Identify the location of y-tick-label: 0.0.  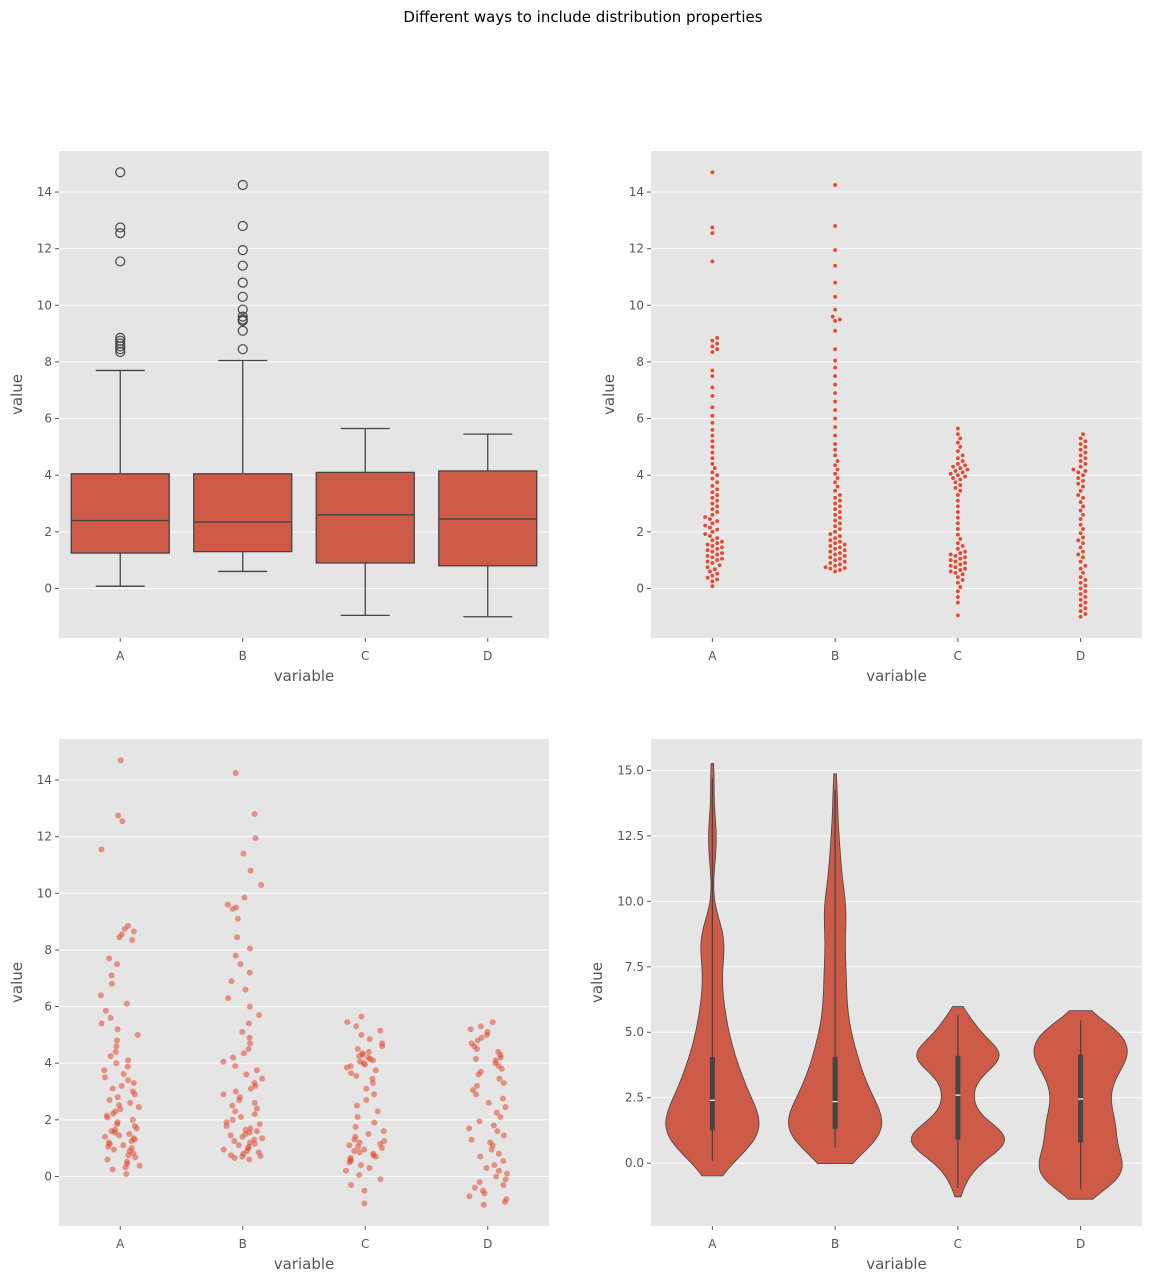
(634, 1163).